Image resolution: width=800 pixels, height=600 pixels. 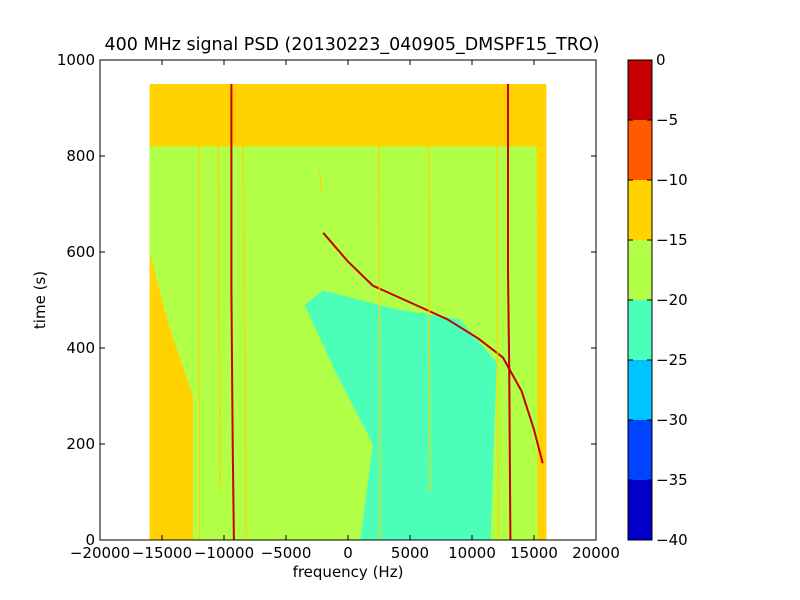 What do you see at coordinates (80, 444) in the screenshot?
I see `y-tick-label: 200` at bounding box center [80, 444].